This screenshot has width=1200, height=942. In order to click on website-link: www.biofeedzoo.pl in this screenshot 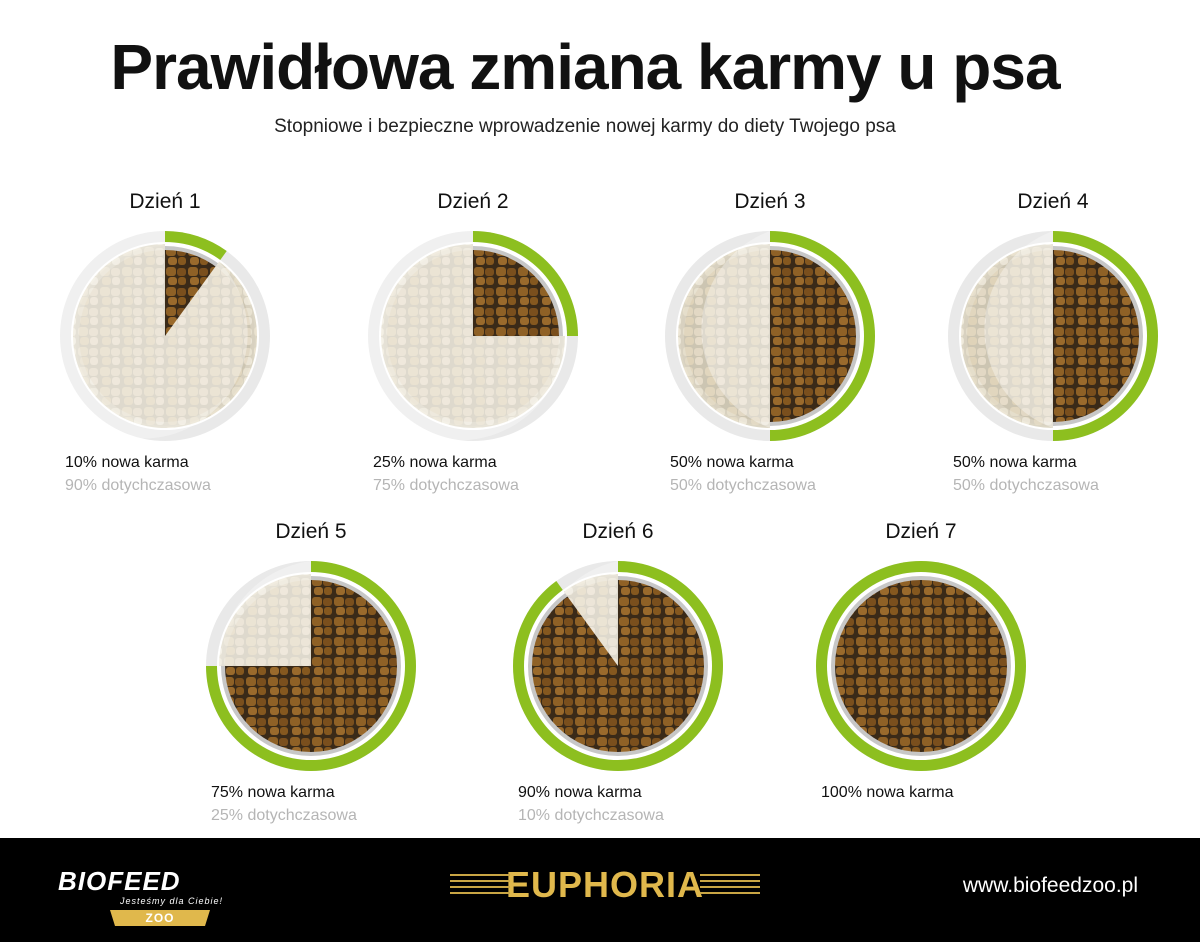, I will do `click(1050, 885)`.